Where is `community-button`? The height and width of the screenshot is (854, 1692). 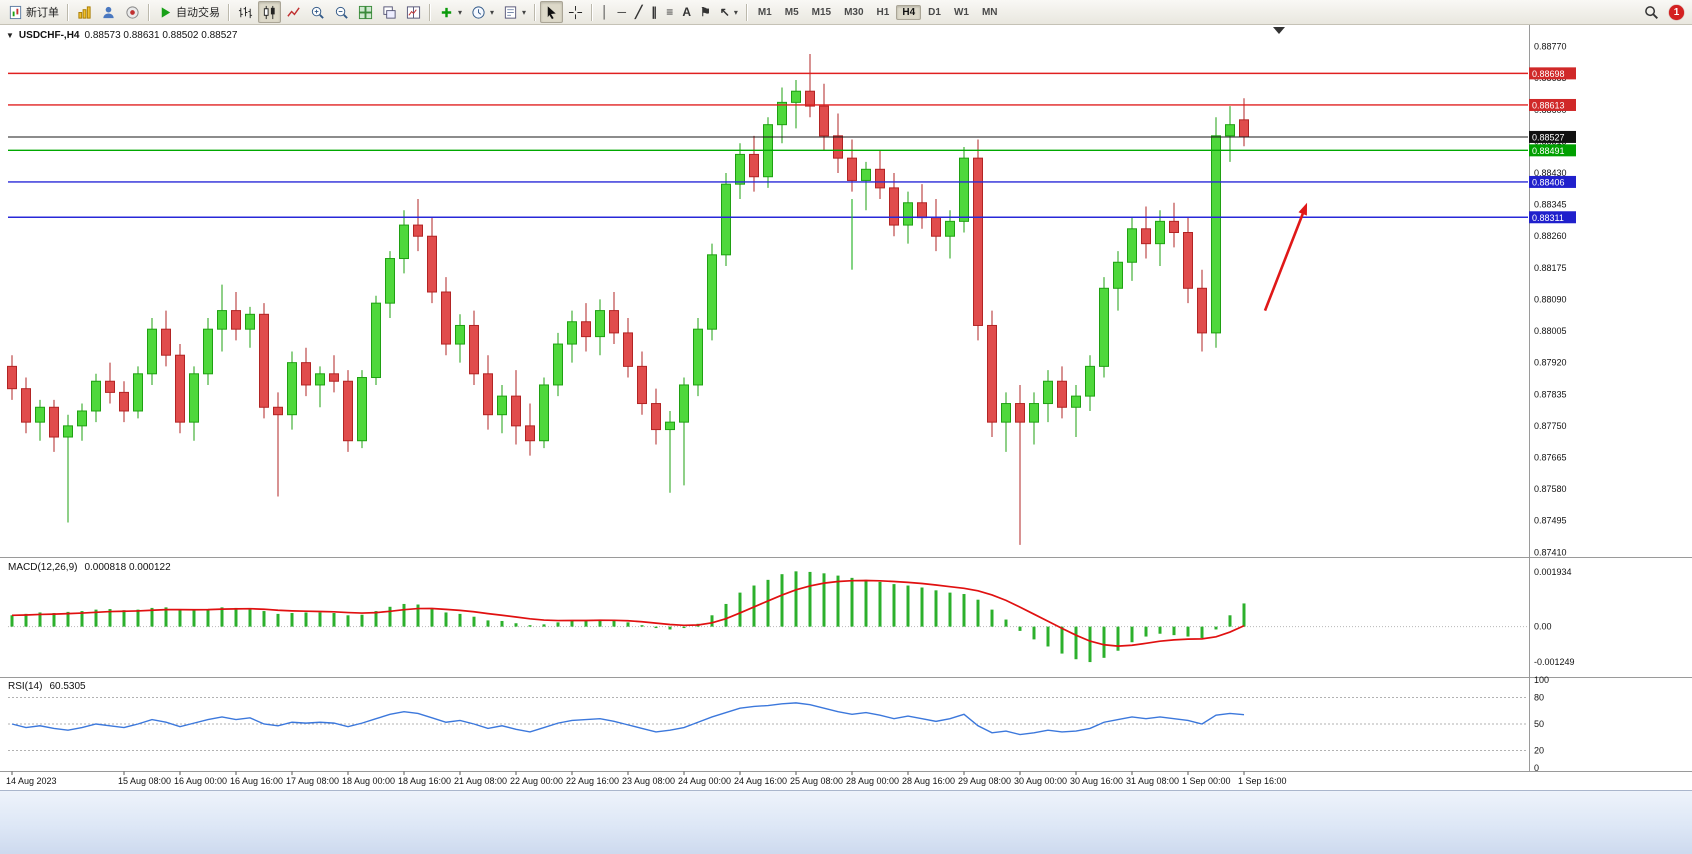 community-button is located at coordinates (132, 12).